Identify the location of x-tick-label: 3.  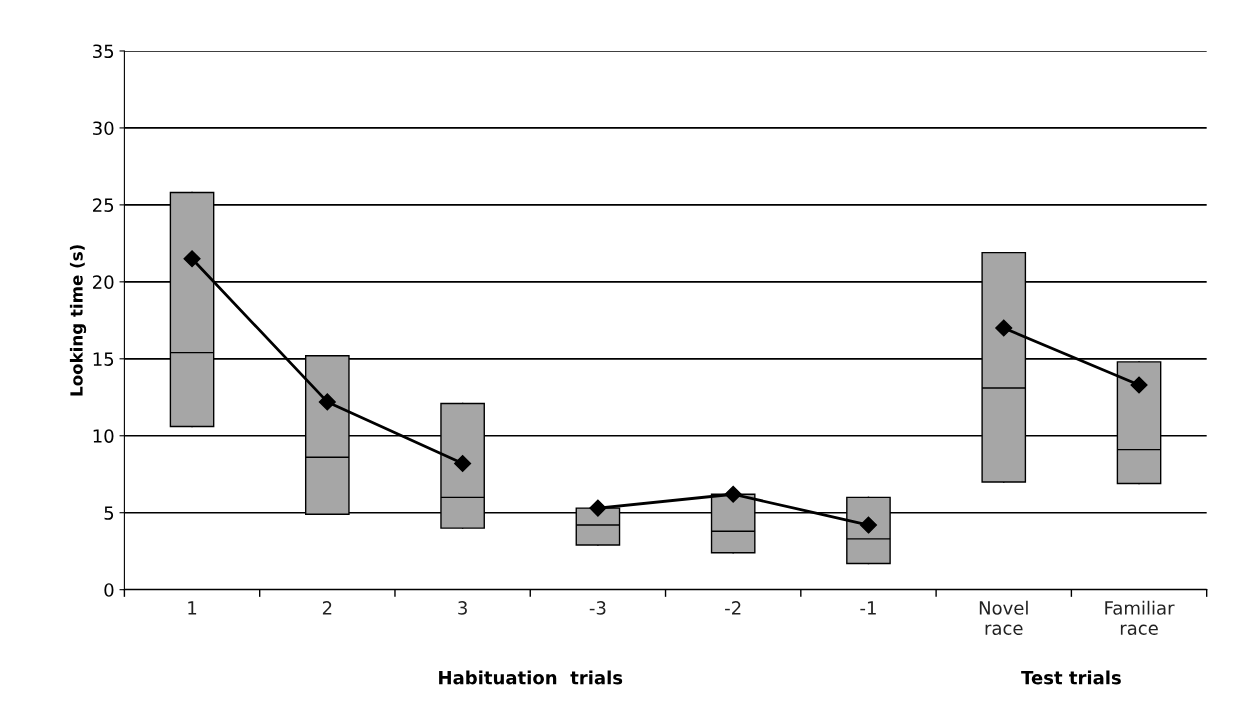
(462, 608).